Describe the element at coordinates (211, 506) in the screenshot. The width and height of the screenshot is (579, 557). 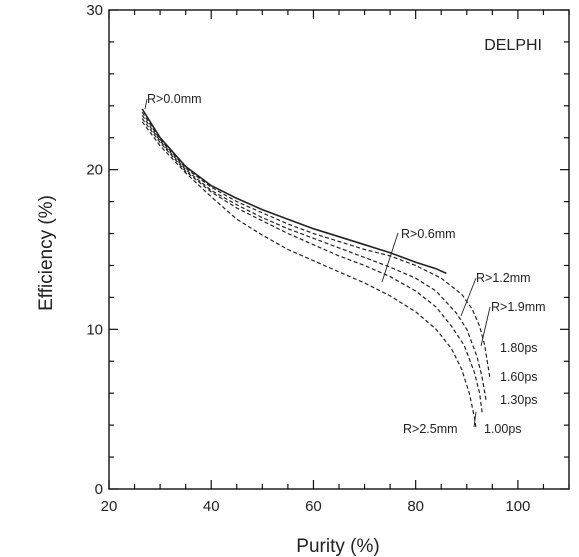
I see `x-tick-label: 40` at that location.